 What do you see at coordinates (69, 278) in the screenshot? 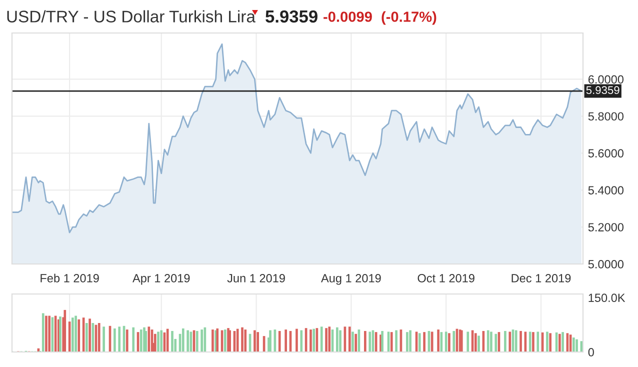
I see `x-tick-label: Feb 1 2019` at bounding box center [69, 278].